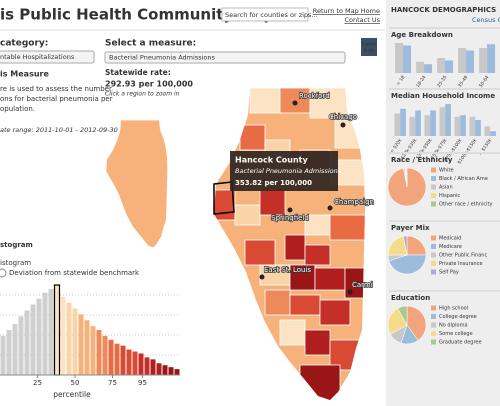 The height and width of the screenshot is (406, 500). Describe the element at coordinates (362, 285) in the screenshot. I see `city-label: Carmi` at that location.